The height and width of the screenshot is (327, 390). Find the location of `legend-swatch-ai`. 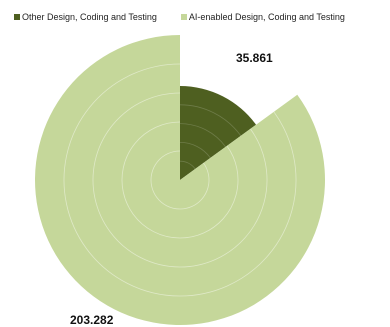

legend-swatch-ai is located at coordinates (183, 17).